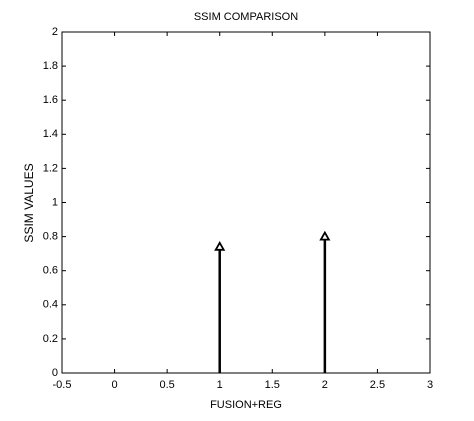  What do you see at coordinates (29, 202) in the screenshot?
I see `y-axis-label: SSIM VALUES` at bounding box center [29, 202].